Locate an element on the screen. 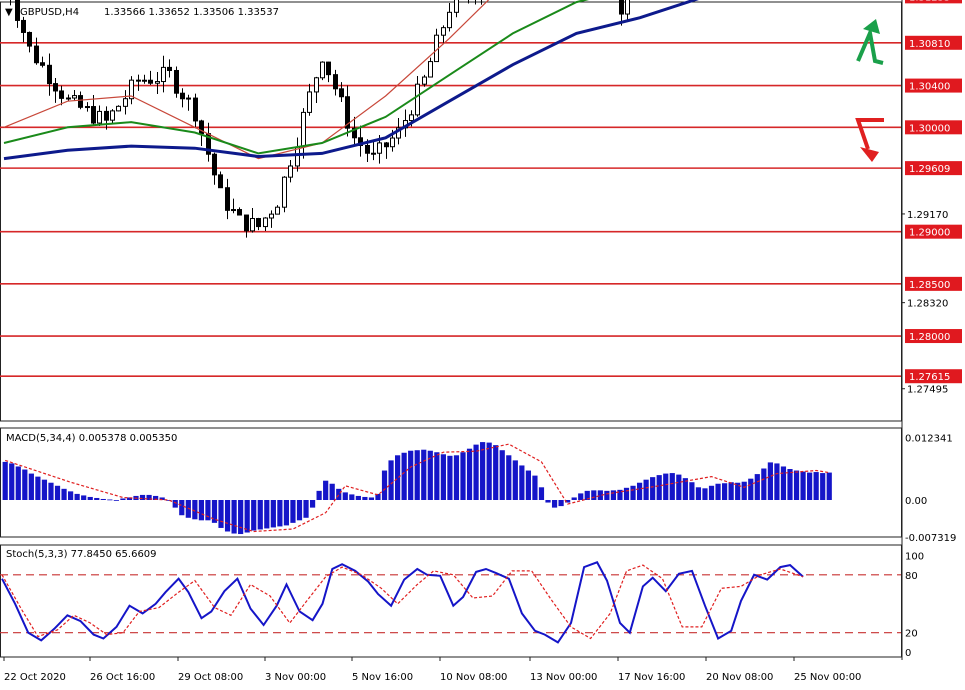  stoch-signal-line is located at coordinates (402, 602).